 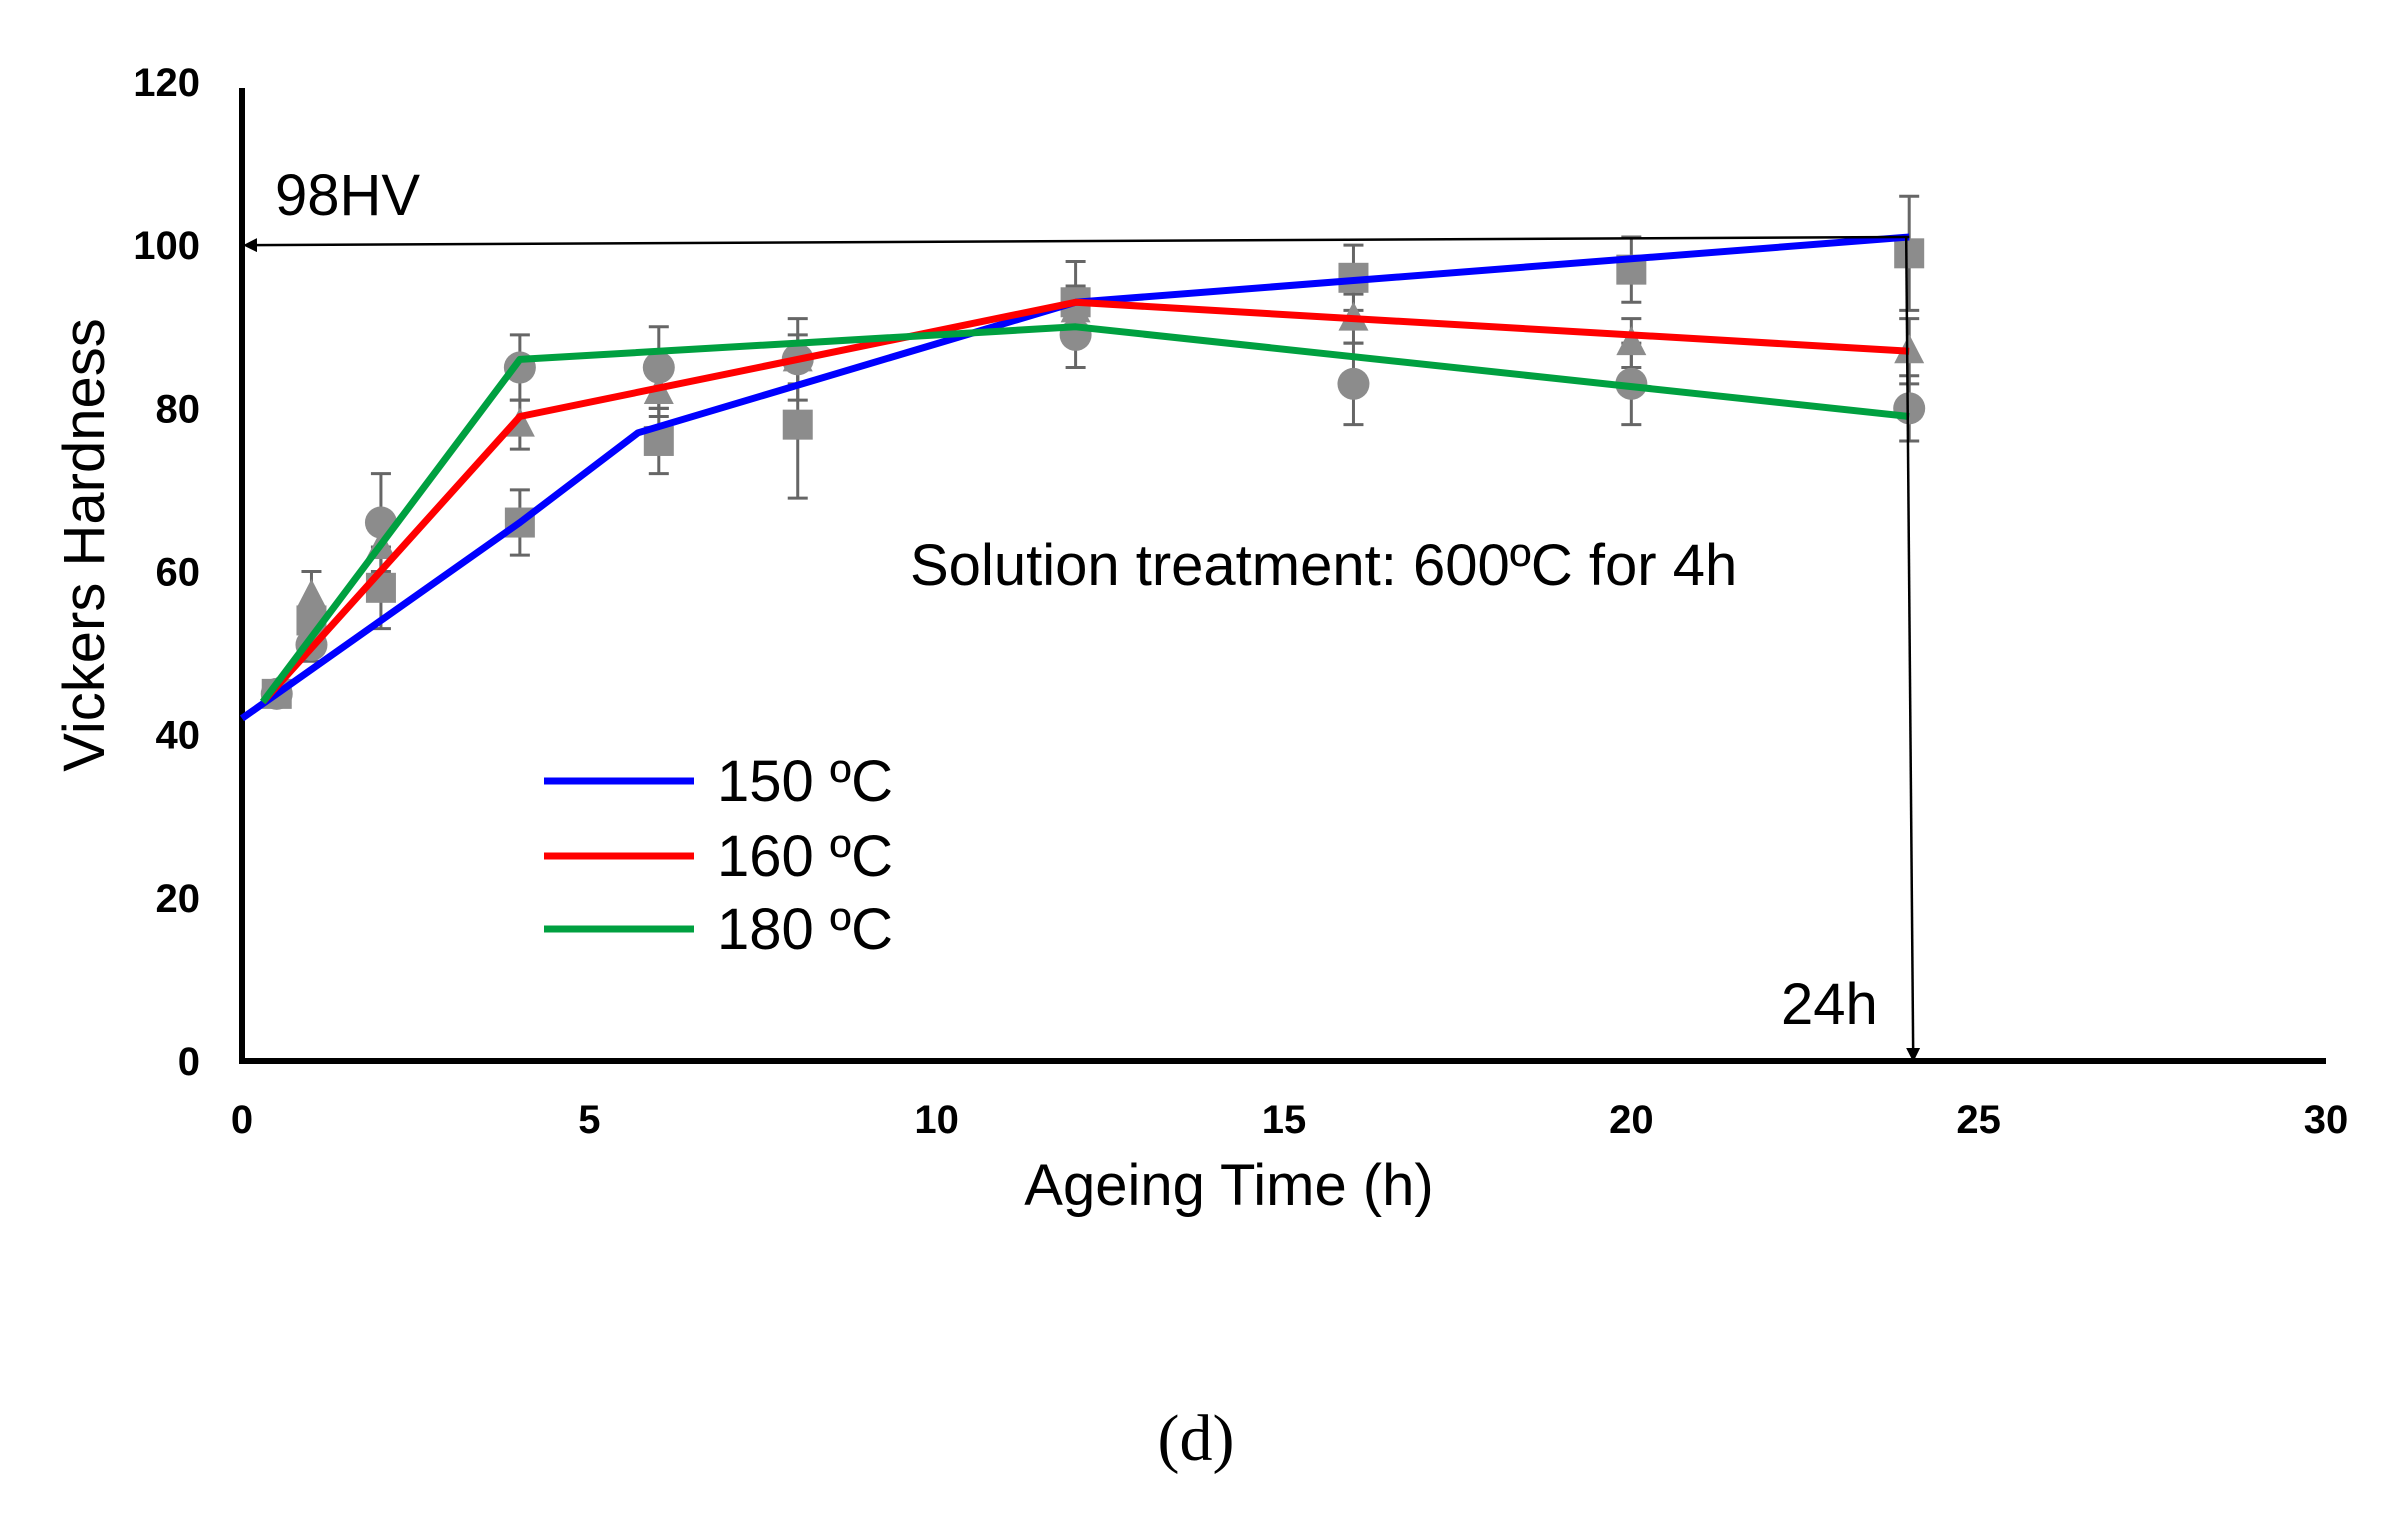 I want to click on legend: 150 ºC 160 ºC 180 ºC, so click(x=718, y=855).